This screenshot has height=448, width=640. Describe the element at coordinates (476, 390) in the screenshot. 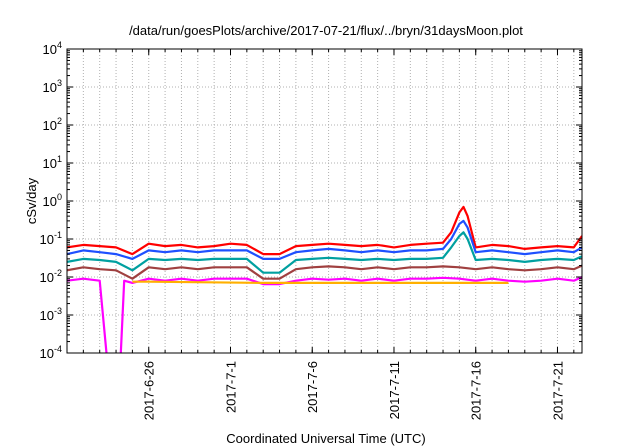

I see `x-tick-label: 2017-7-16` at that location.